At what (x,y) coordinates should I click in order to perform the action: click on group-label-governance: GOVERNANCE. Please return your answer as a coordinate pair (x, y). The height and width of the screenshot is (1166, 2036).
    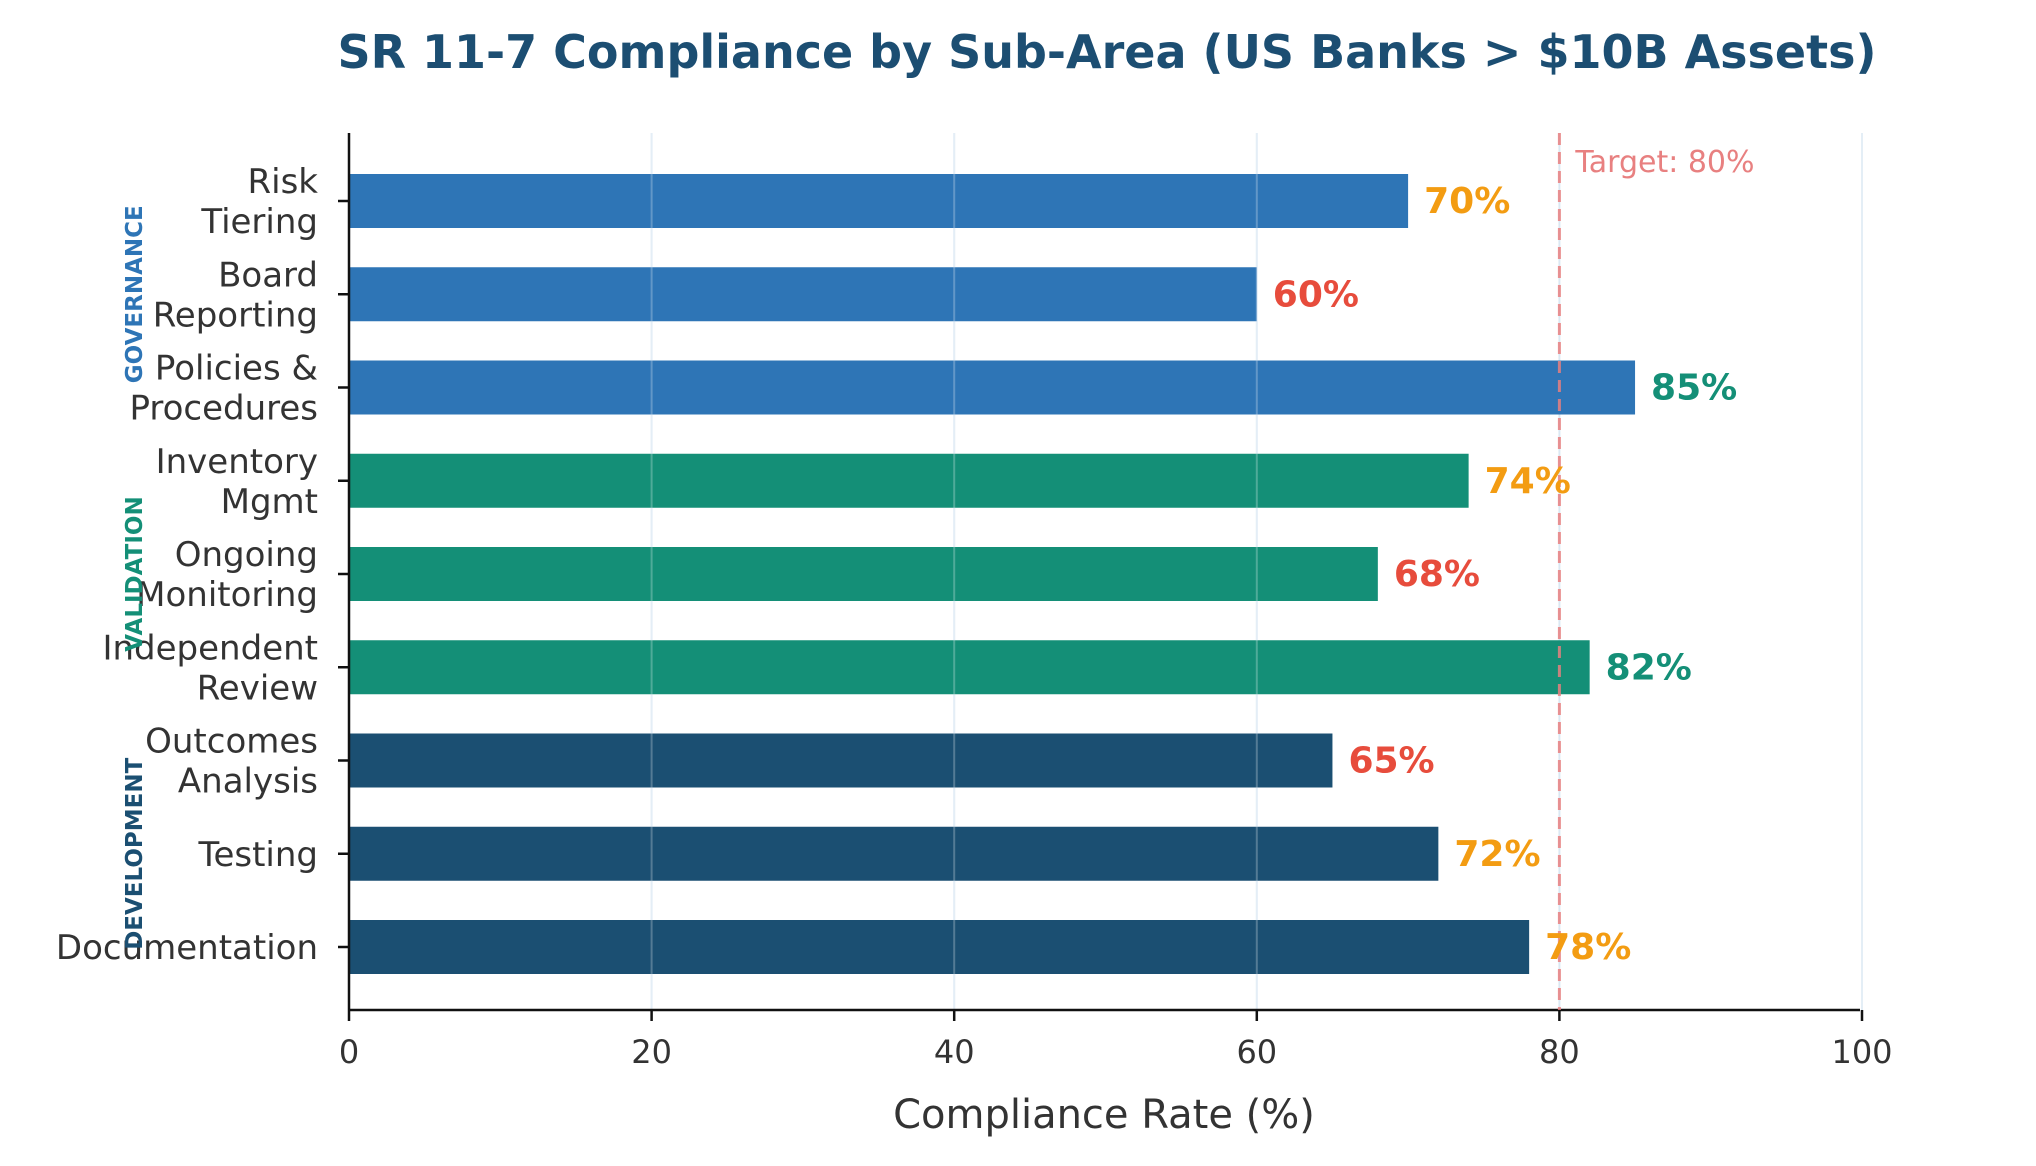
    Looking at the image, I should click on (135, 294).